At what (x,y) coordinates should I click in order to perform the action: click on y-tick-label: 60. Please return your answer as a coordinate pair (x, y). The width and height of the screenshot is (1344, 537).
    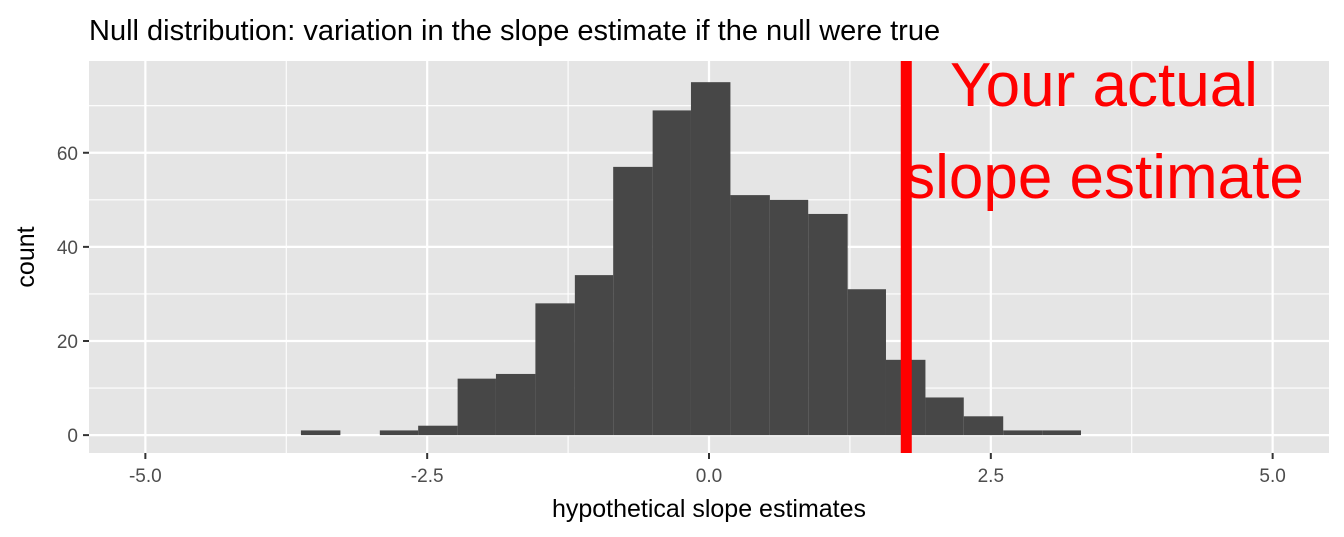
    Looking at the image, I should click on (67, 154).